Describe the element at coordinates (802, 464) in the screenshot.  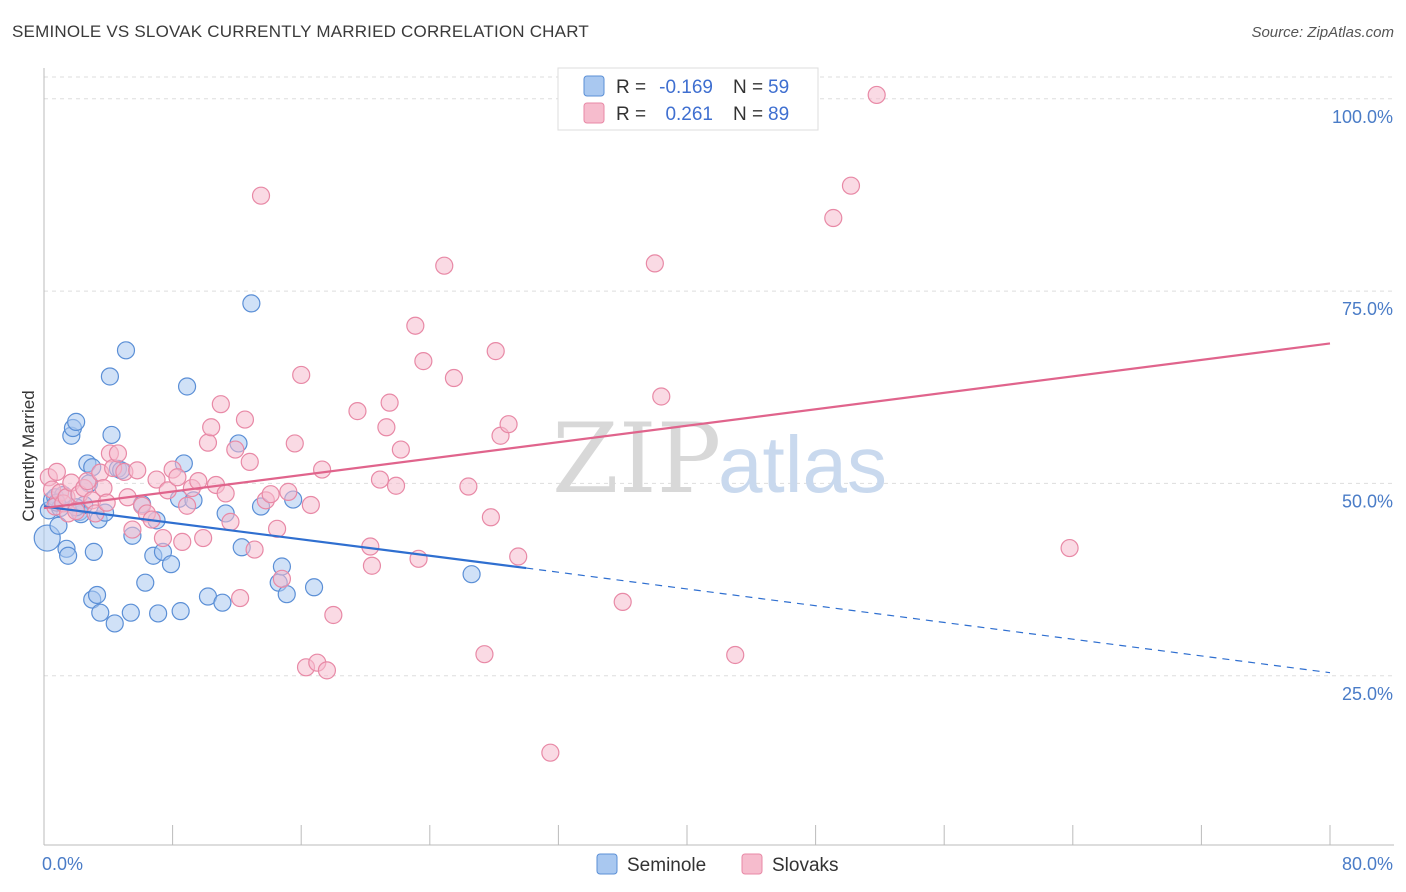
I see `watermark-atlas: atlas` at that location.